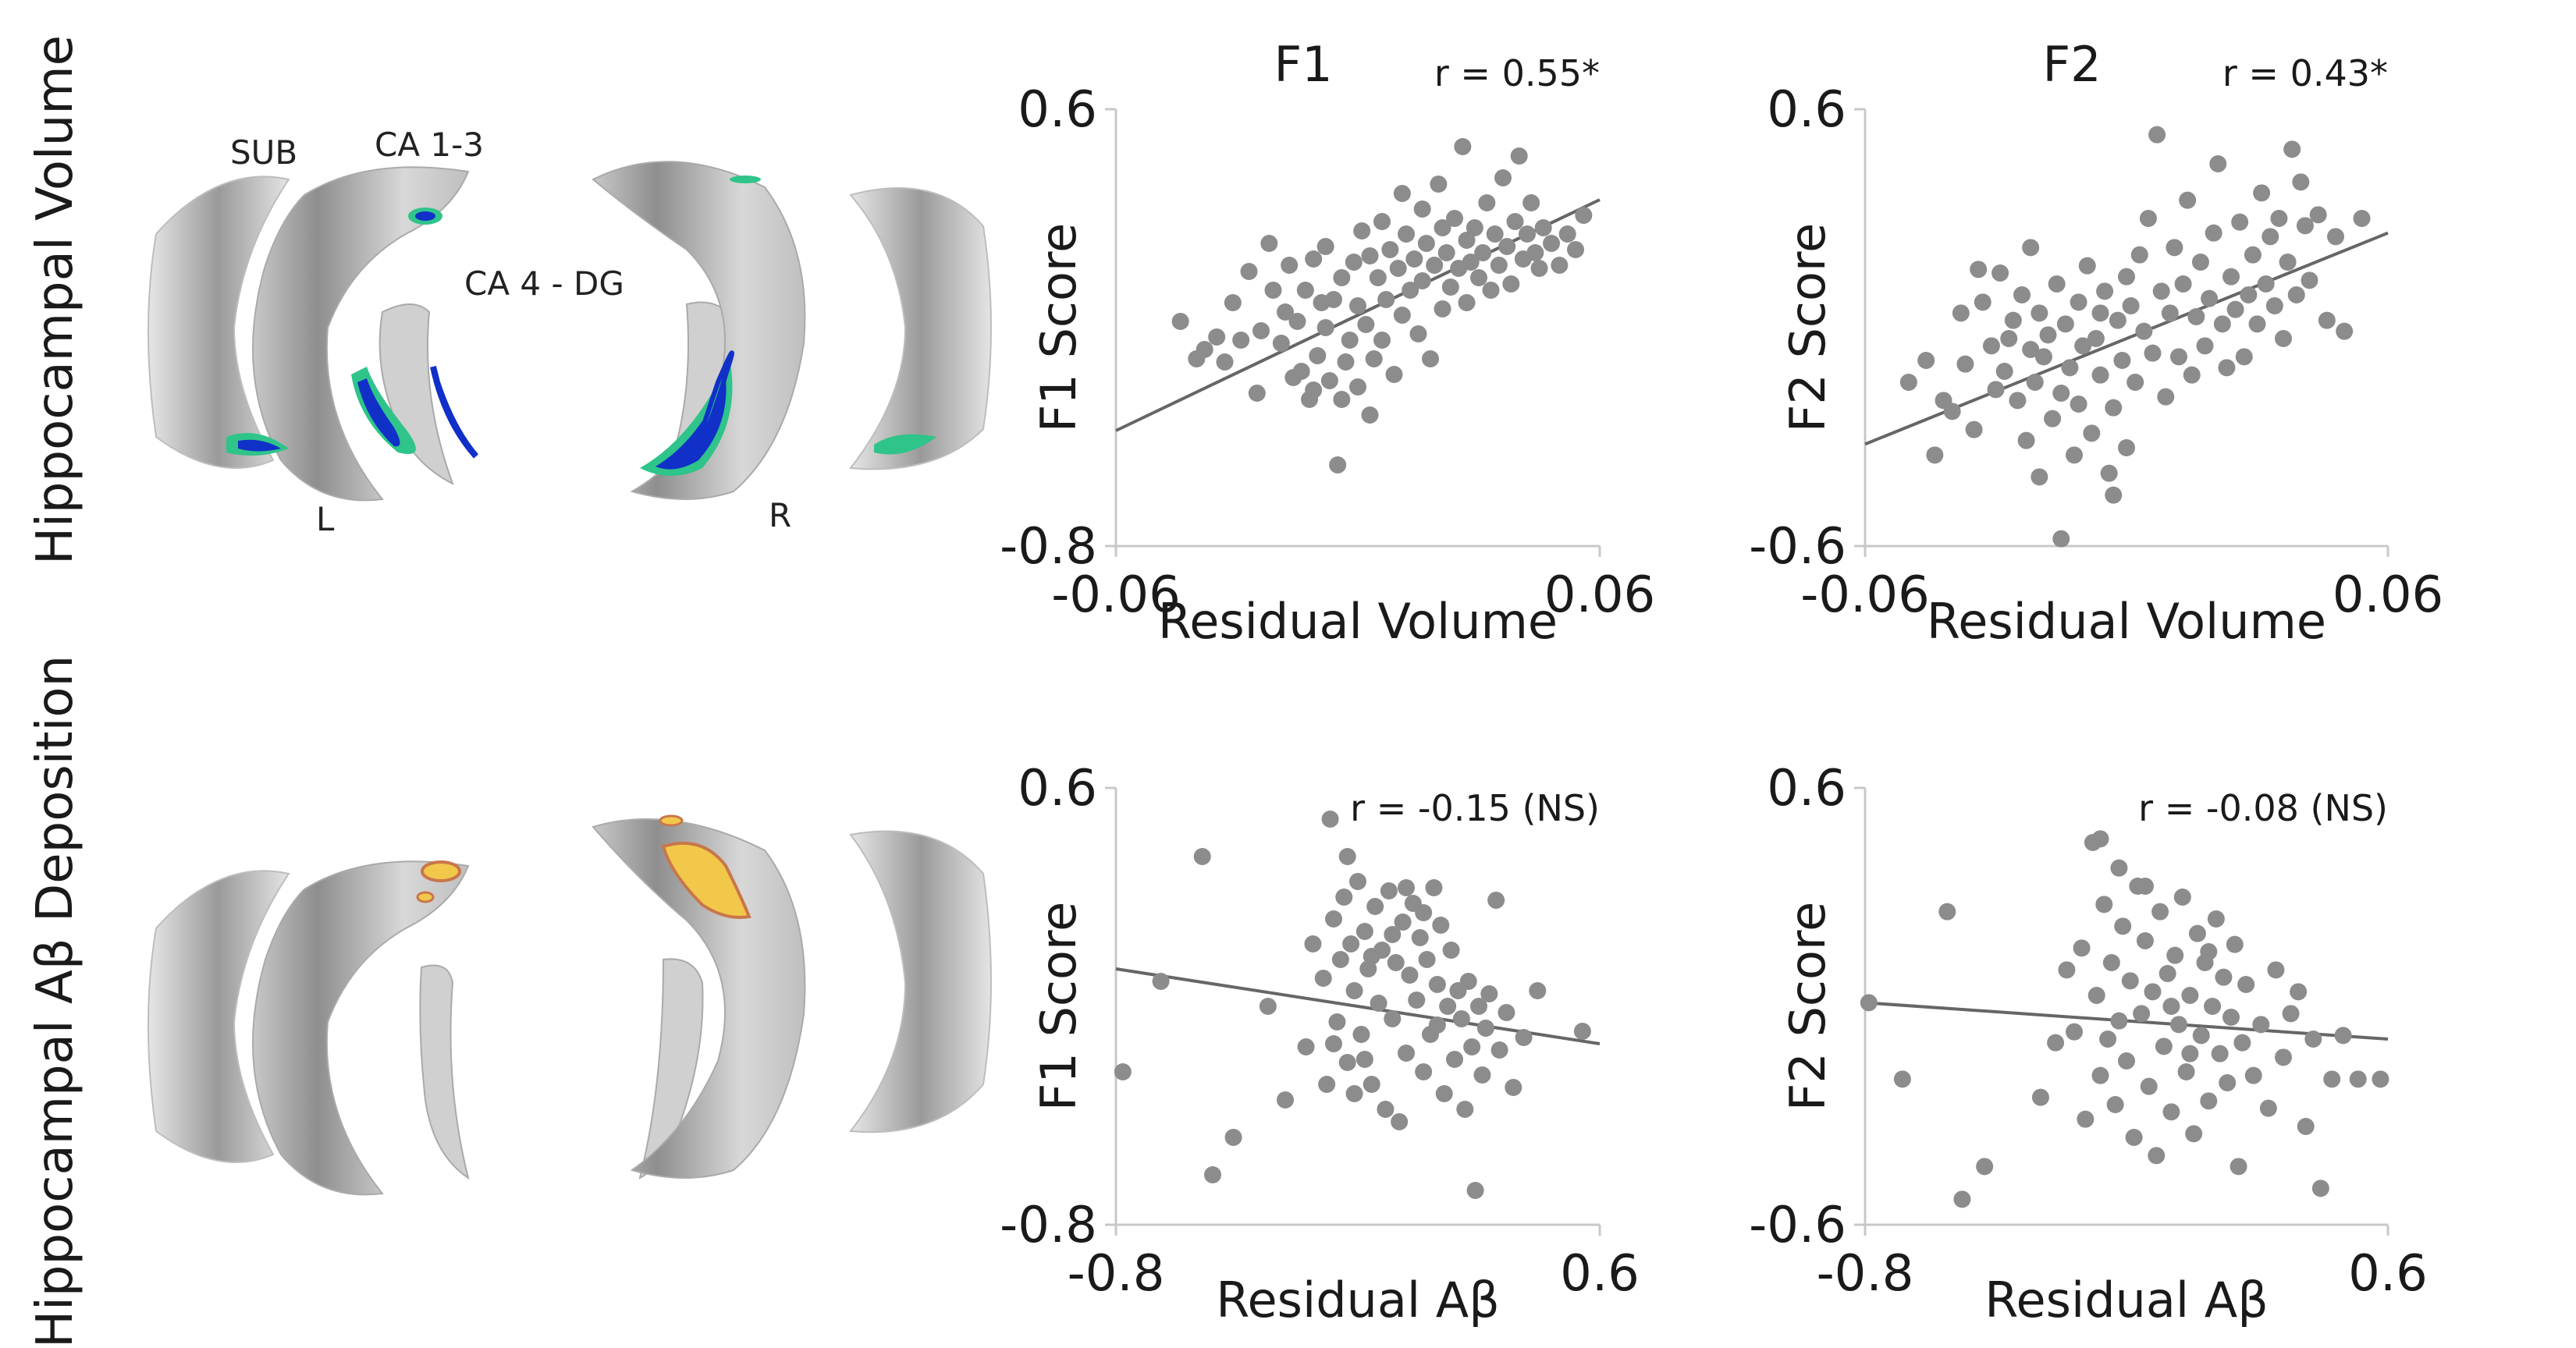 The height and width of the screenshot is (1348, 2576). What do you see at coordinates (1807, 1007) in the screenshot?
I see `y-axis-label: F2 Score` at bounding box center [1807, 1007].